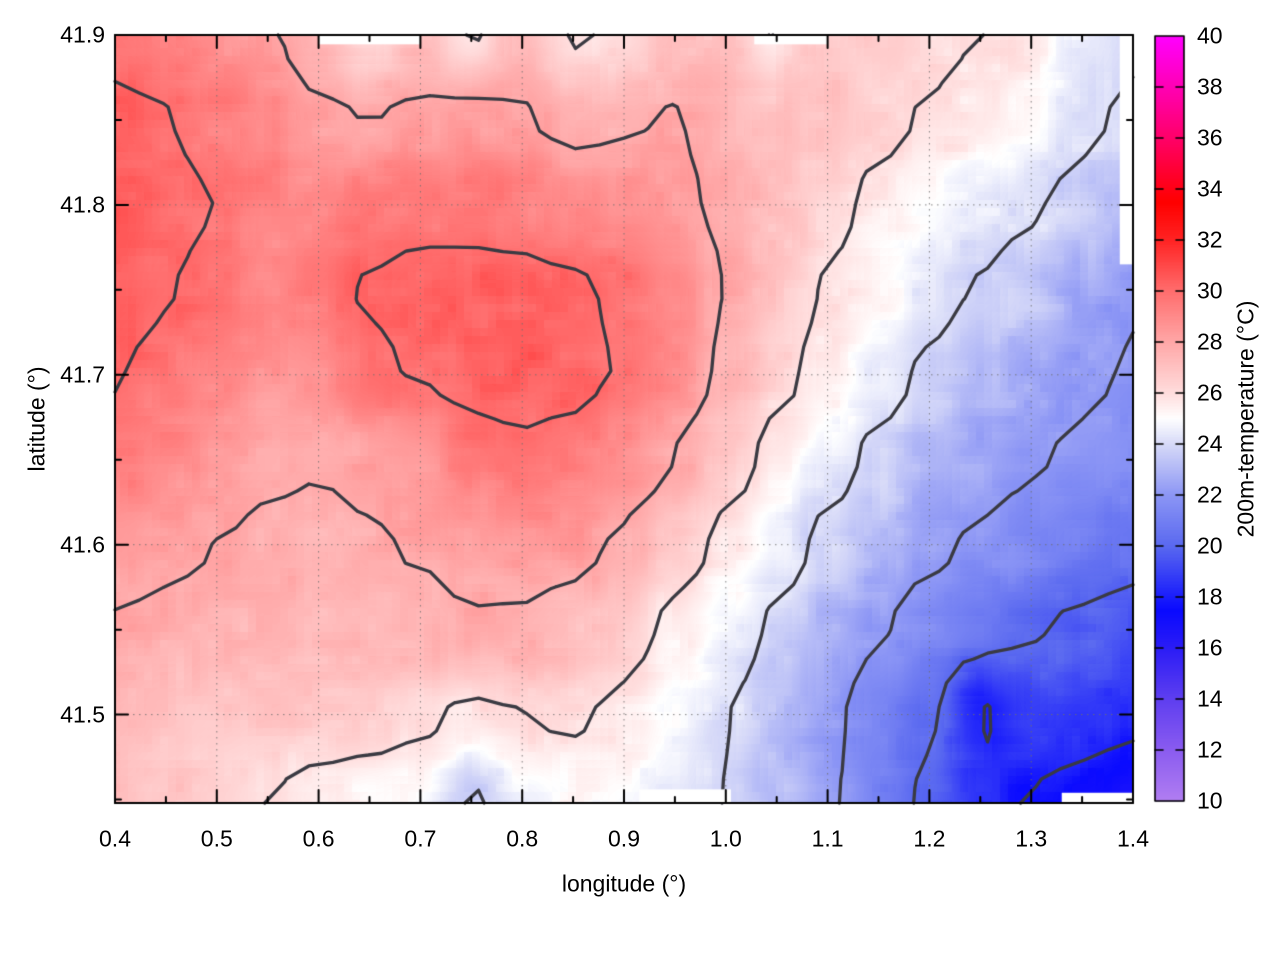 The height and width of the screenshot is (960, 1280). I want to click on colorbar-tick-label: 30, so click(1210, 290).